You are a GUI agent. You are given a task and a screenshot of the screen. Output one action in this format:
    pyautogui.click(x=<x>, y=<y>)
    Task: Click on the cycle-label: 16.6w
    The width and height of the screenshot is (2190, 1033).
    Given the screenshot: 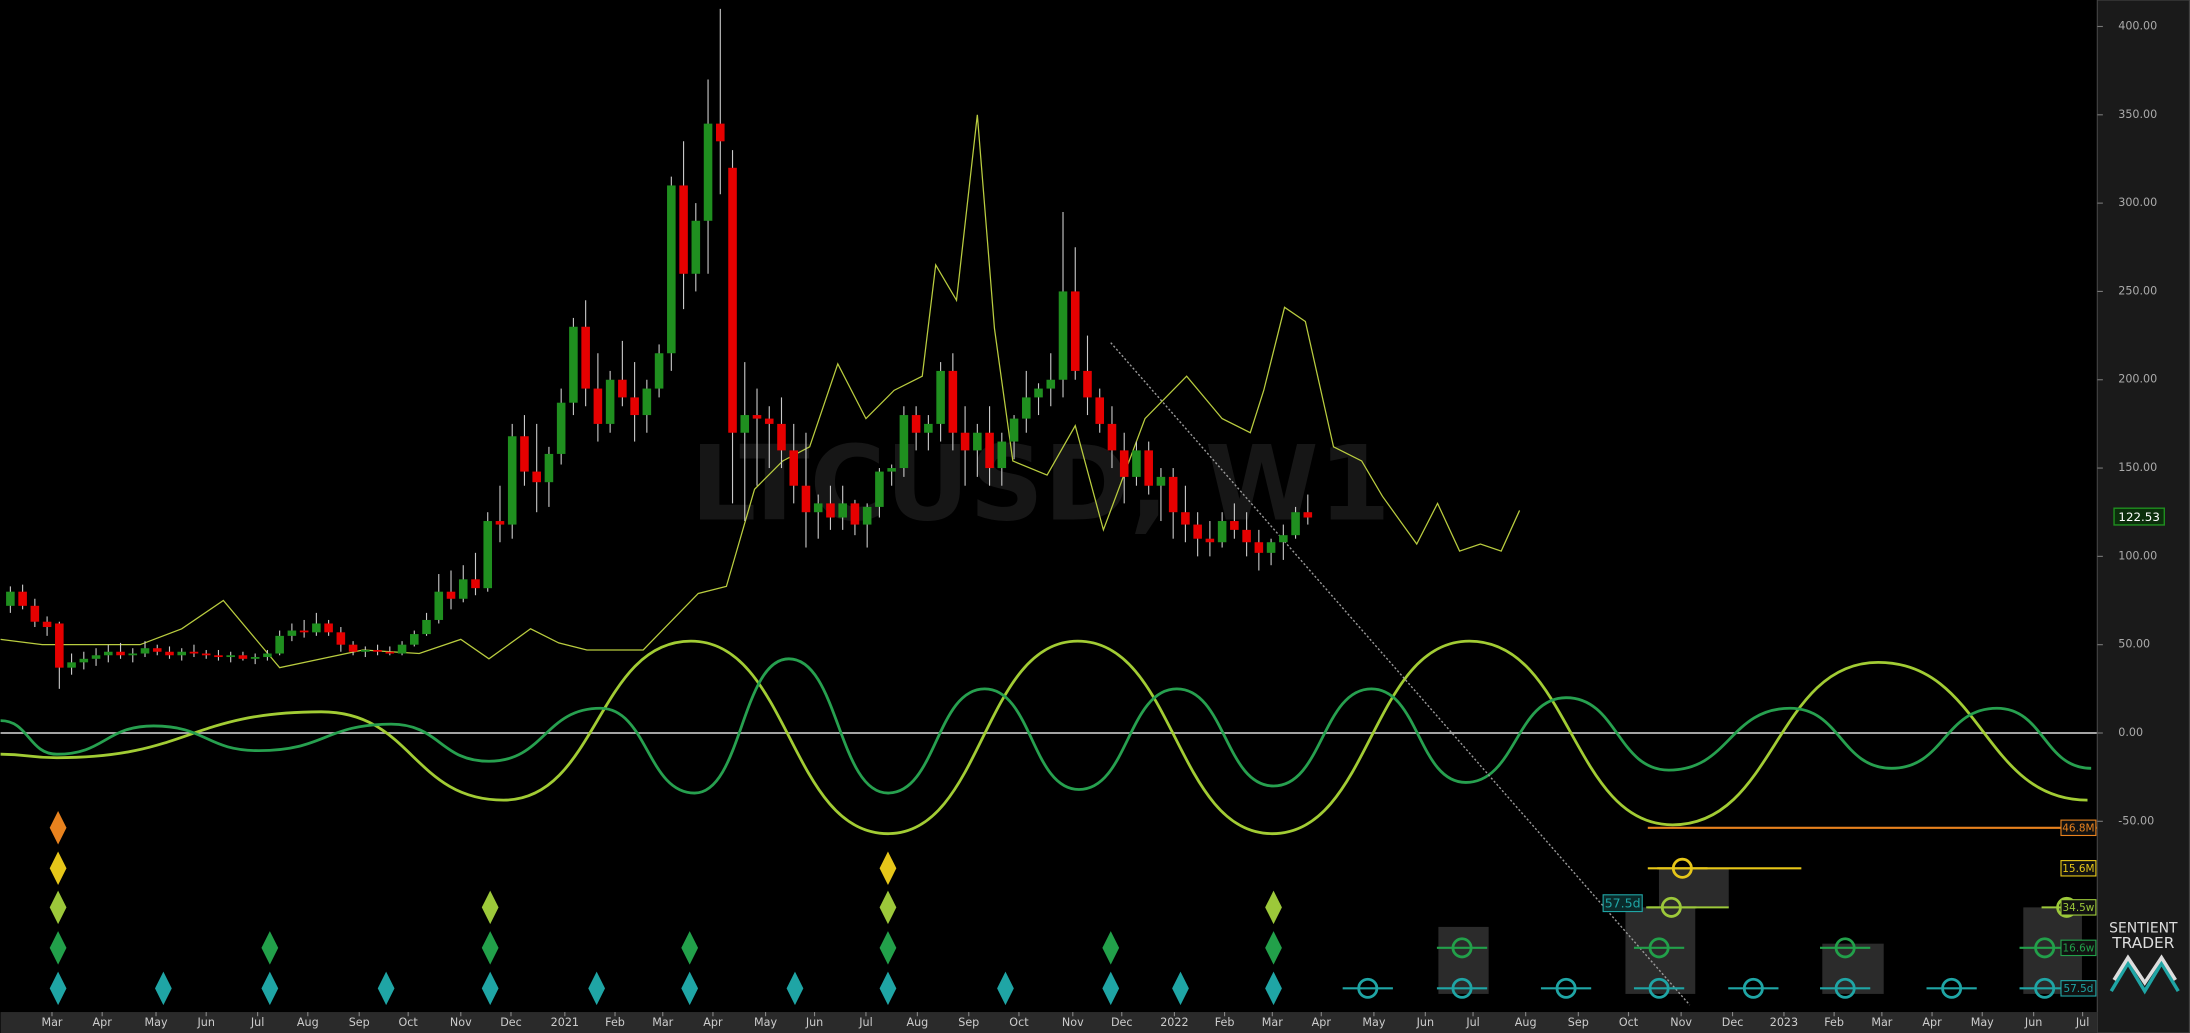 What is the action you would take?
    pyautogui.click(x=2079, y=949)
    